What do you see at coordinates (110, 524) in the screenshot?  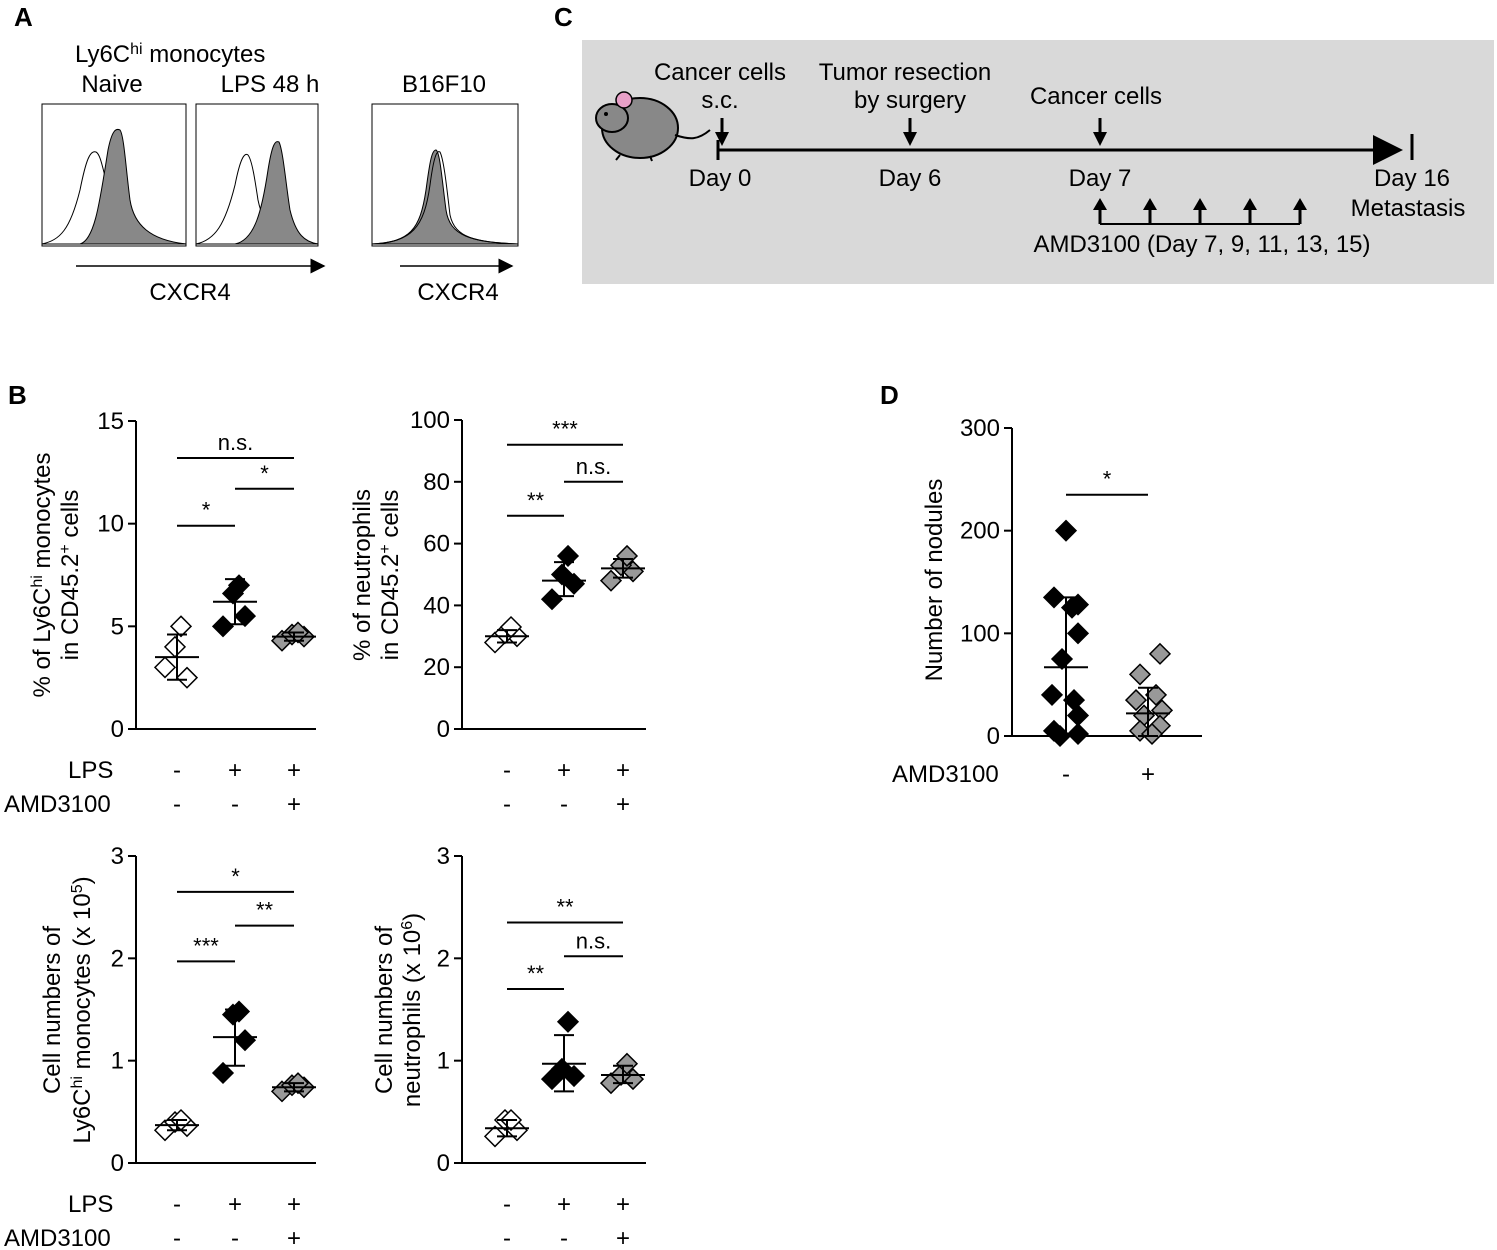 I see `y-tick-label: 10` at bounding box center [110, 524].